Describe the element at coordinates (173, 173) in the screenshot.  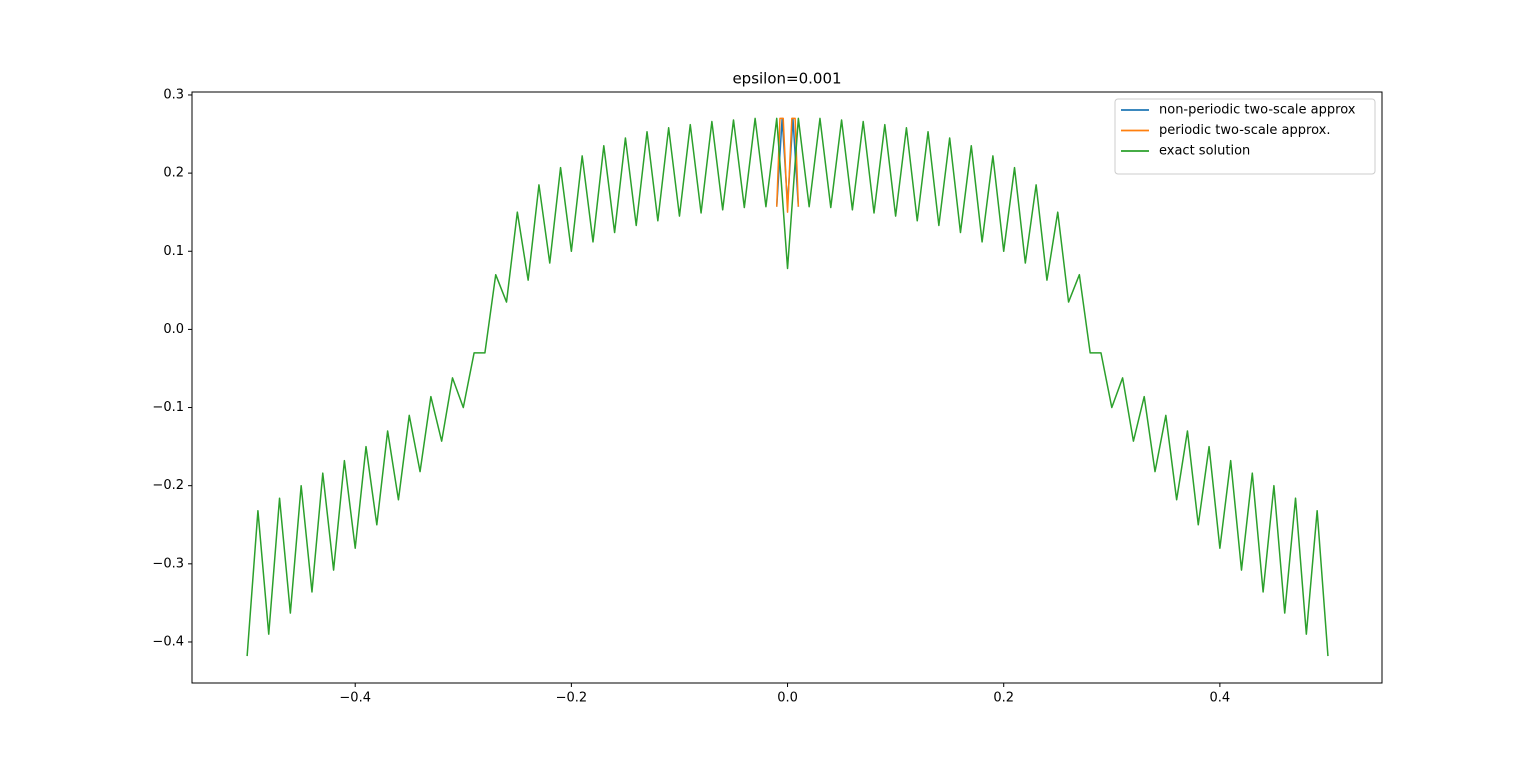
I see `y-tick-label: 0.2` at that location.